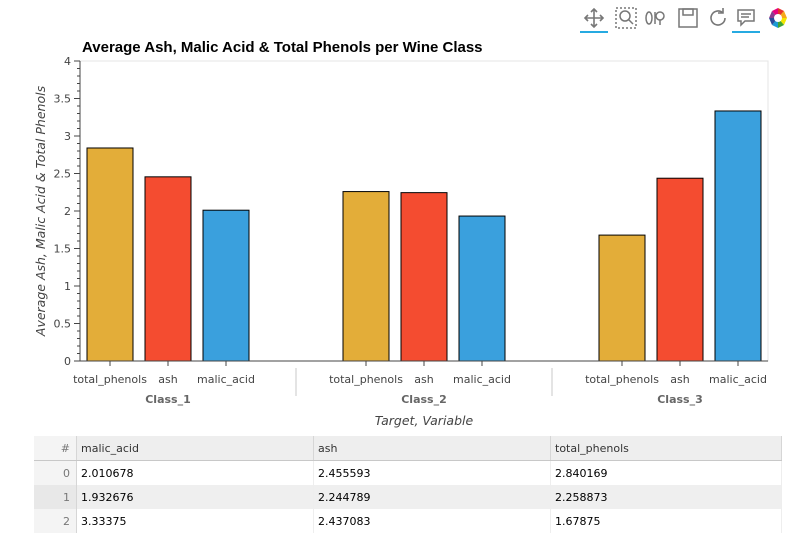  What do you see at coordinates (195, 497) in the screenshot?
I see `table-cell: 1.932676` at bounding box center [195, 497].